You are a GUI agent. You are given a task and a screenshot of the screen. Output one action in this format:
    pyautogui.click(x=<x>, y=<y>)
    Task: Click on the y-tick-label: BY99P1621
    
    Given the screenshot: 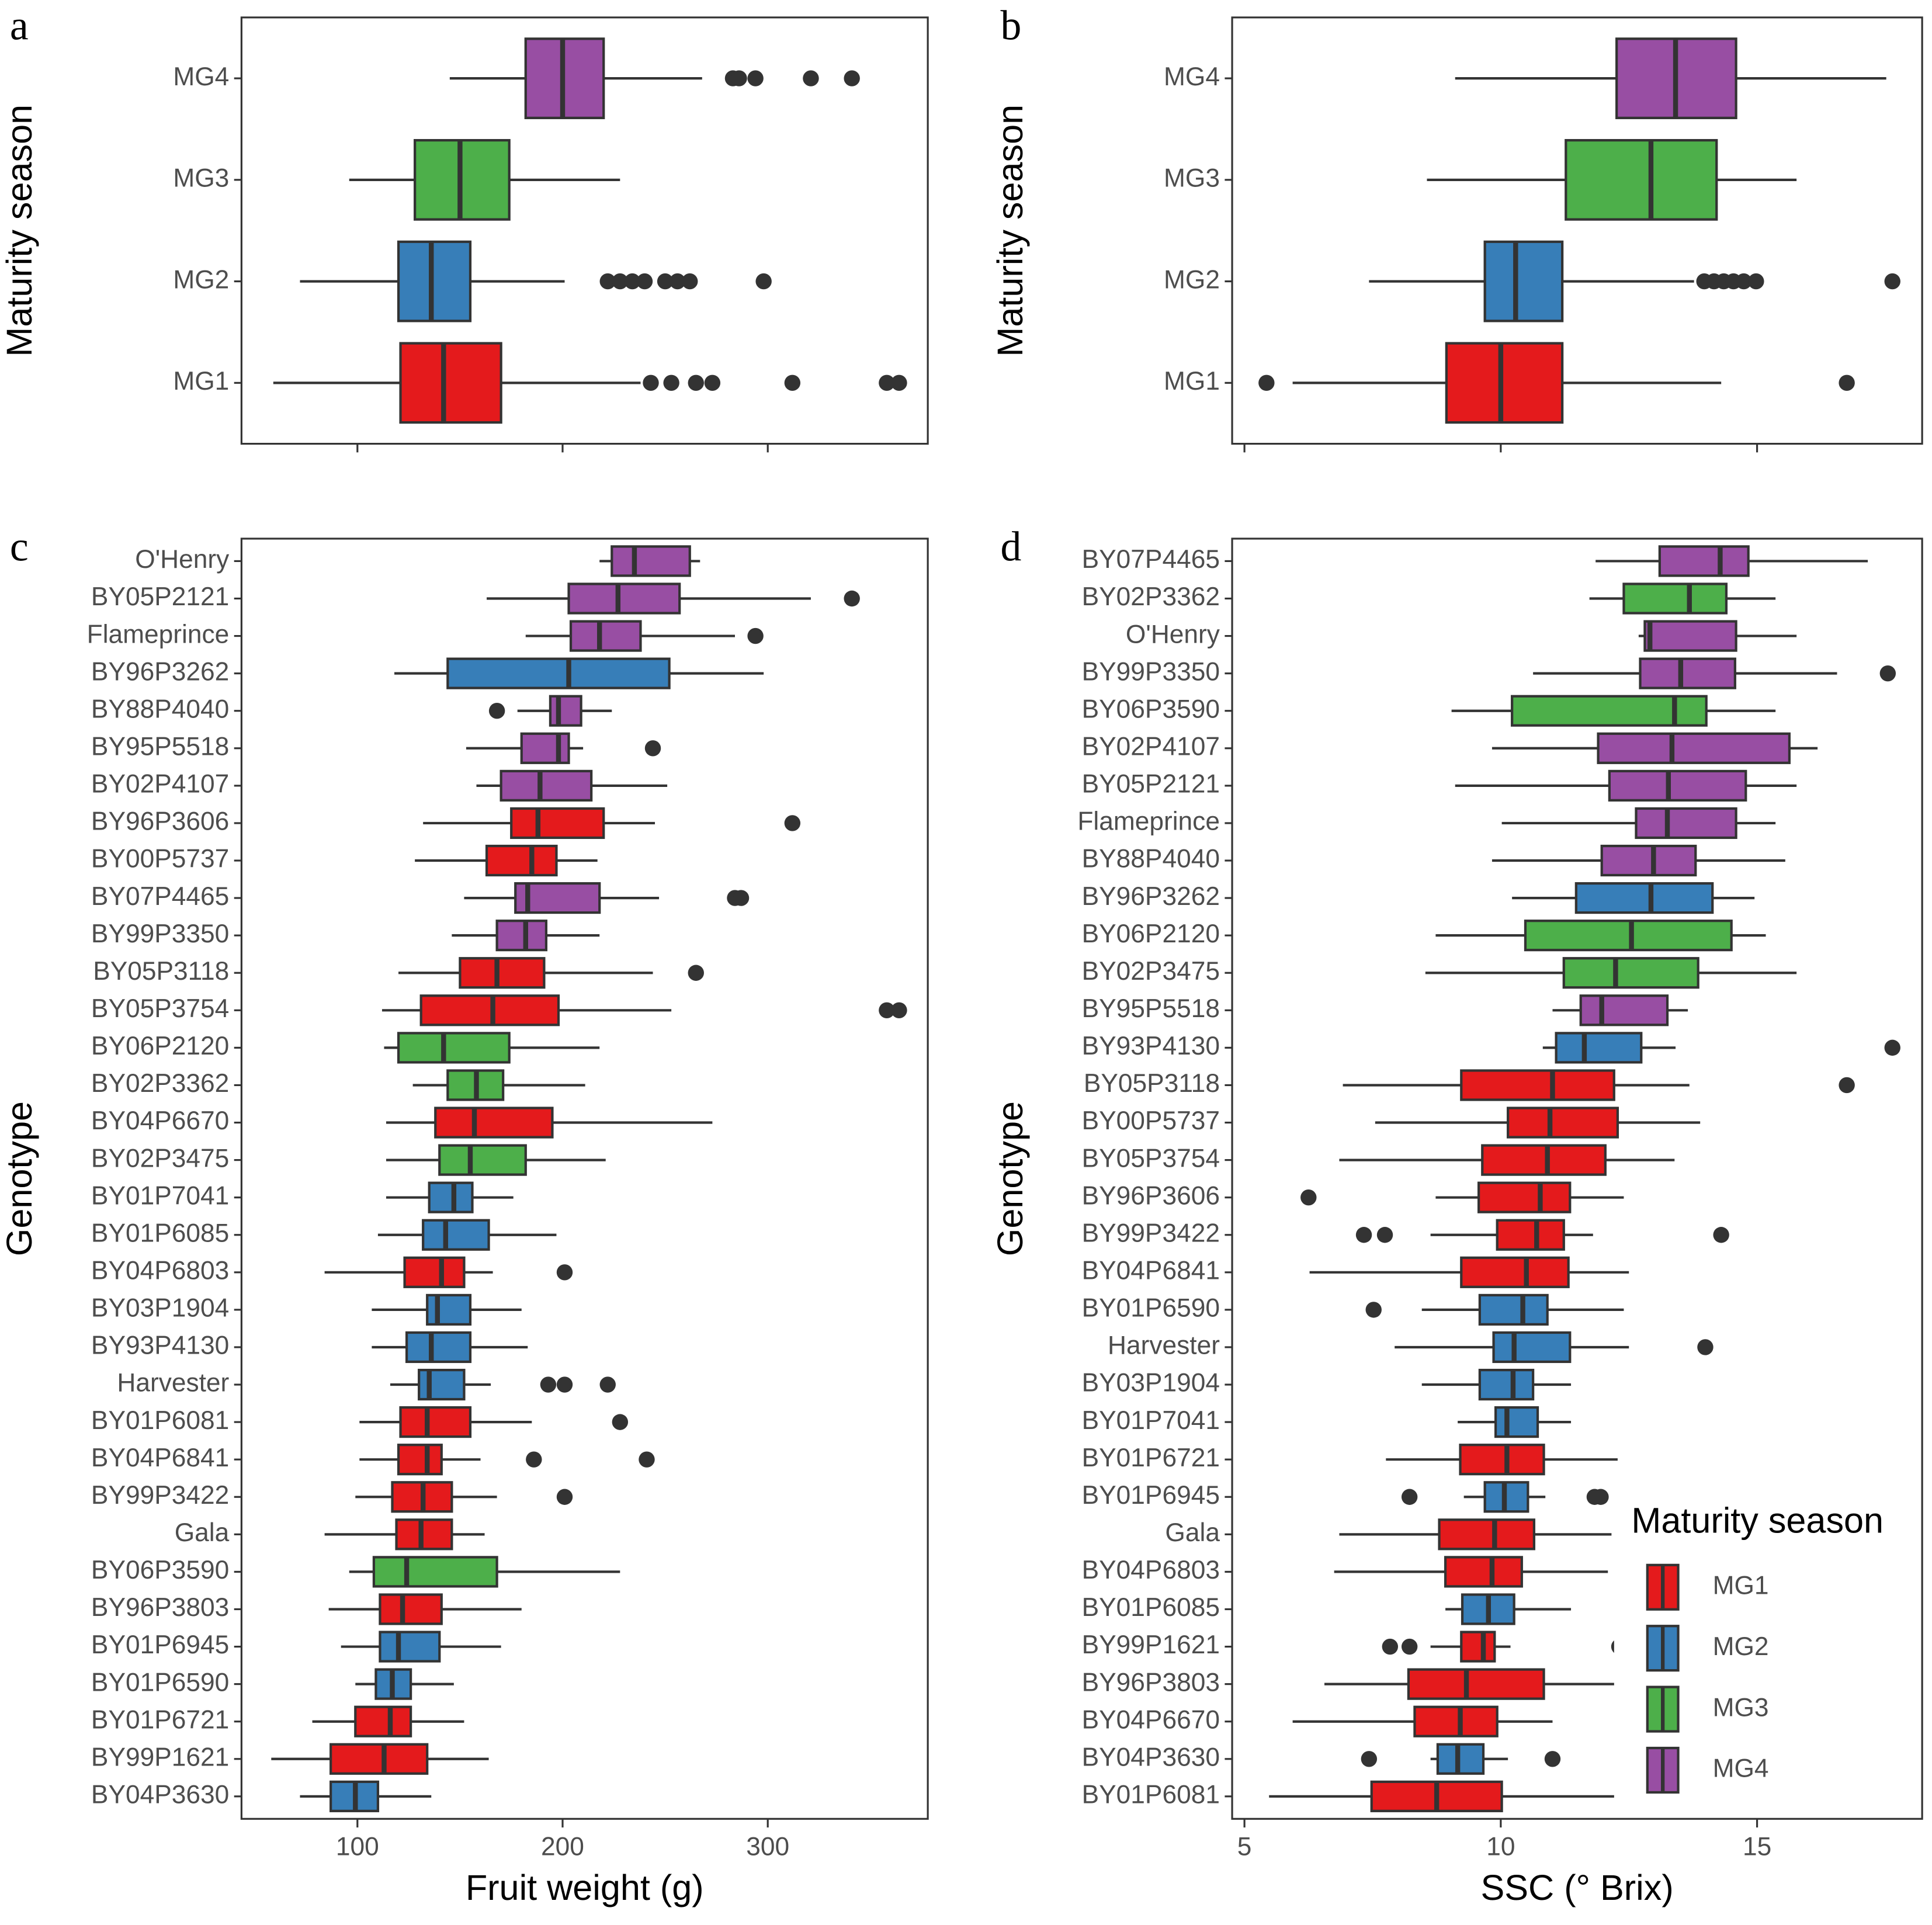 What is the action you would take?
    pyautogui.click(x=160, y=1757)
    